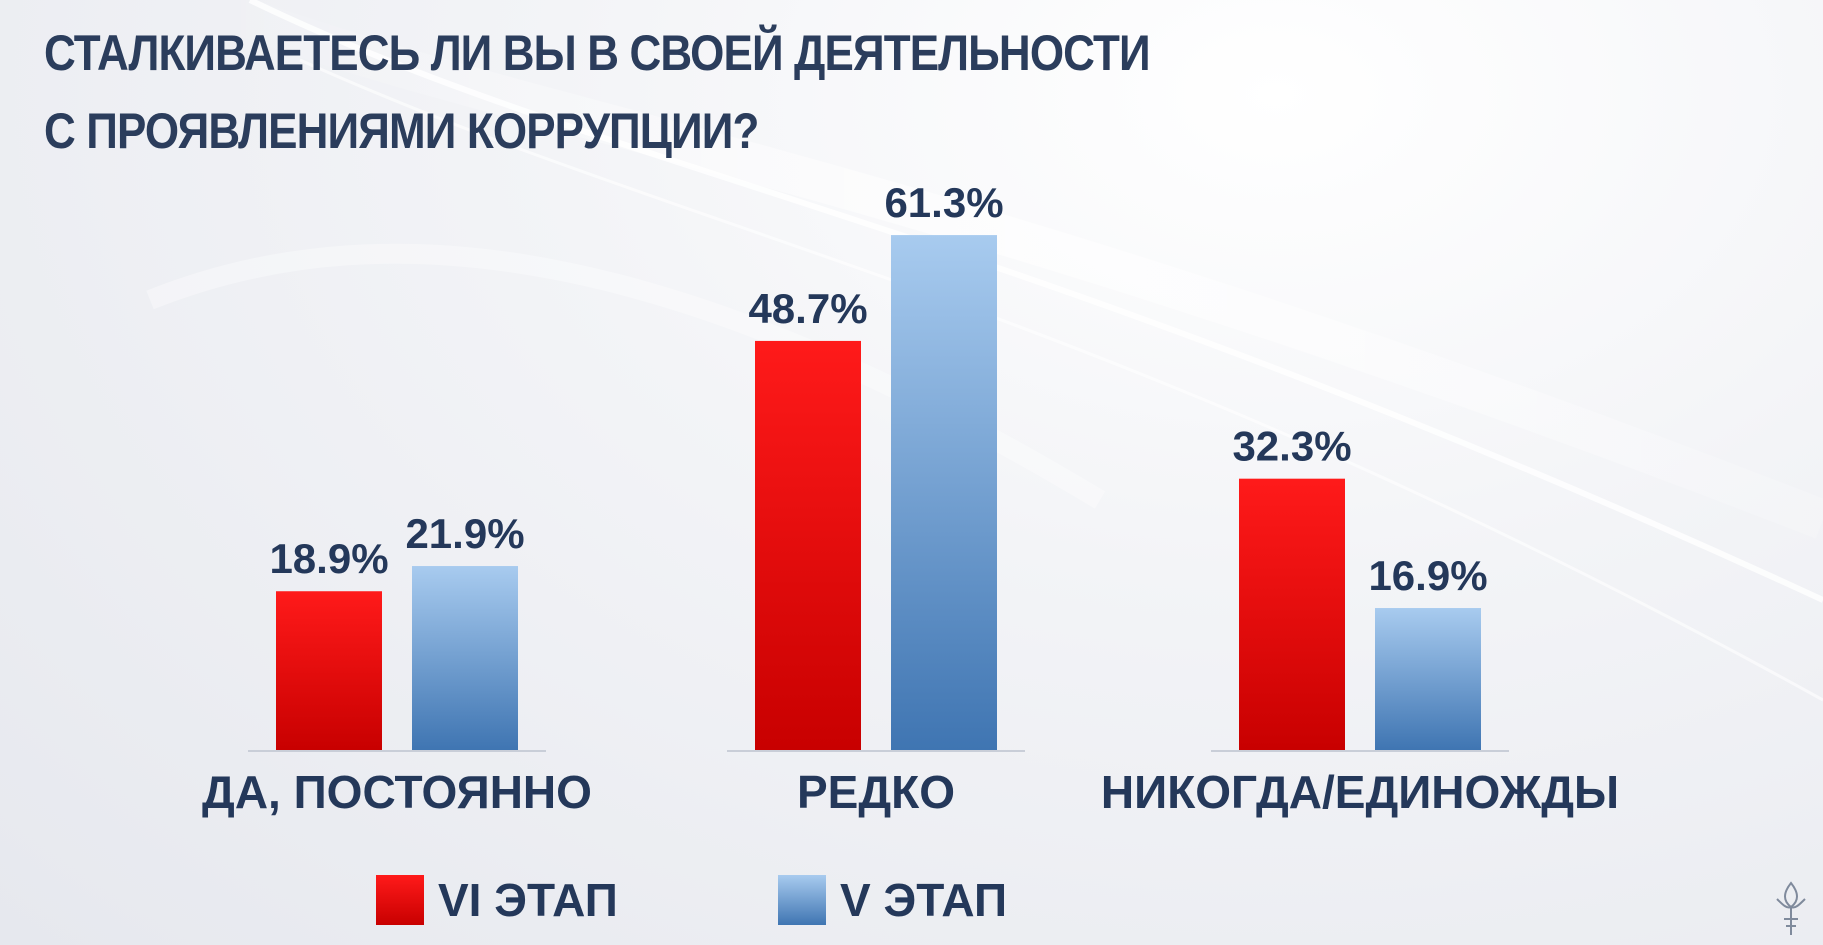 This screenshot has width=1823, height=945. Describe the element at coordinates (328, 558) in the screenshot. I see `data-label-vi-1: 18.9%` at that location.